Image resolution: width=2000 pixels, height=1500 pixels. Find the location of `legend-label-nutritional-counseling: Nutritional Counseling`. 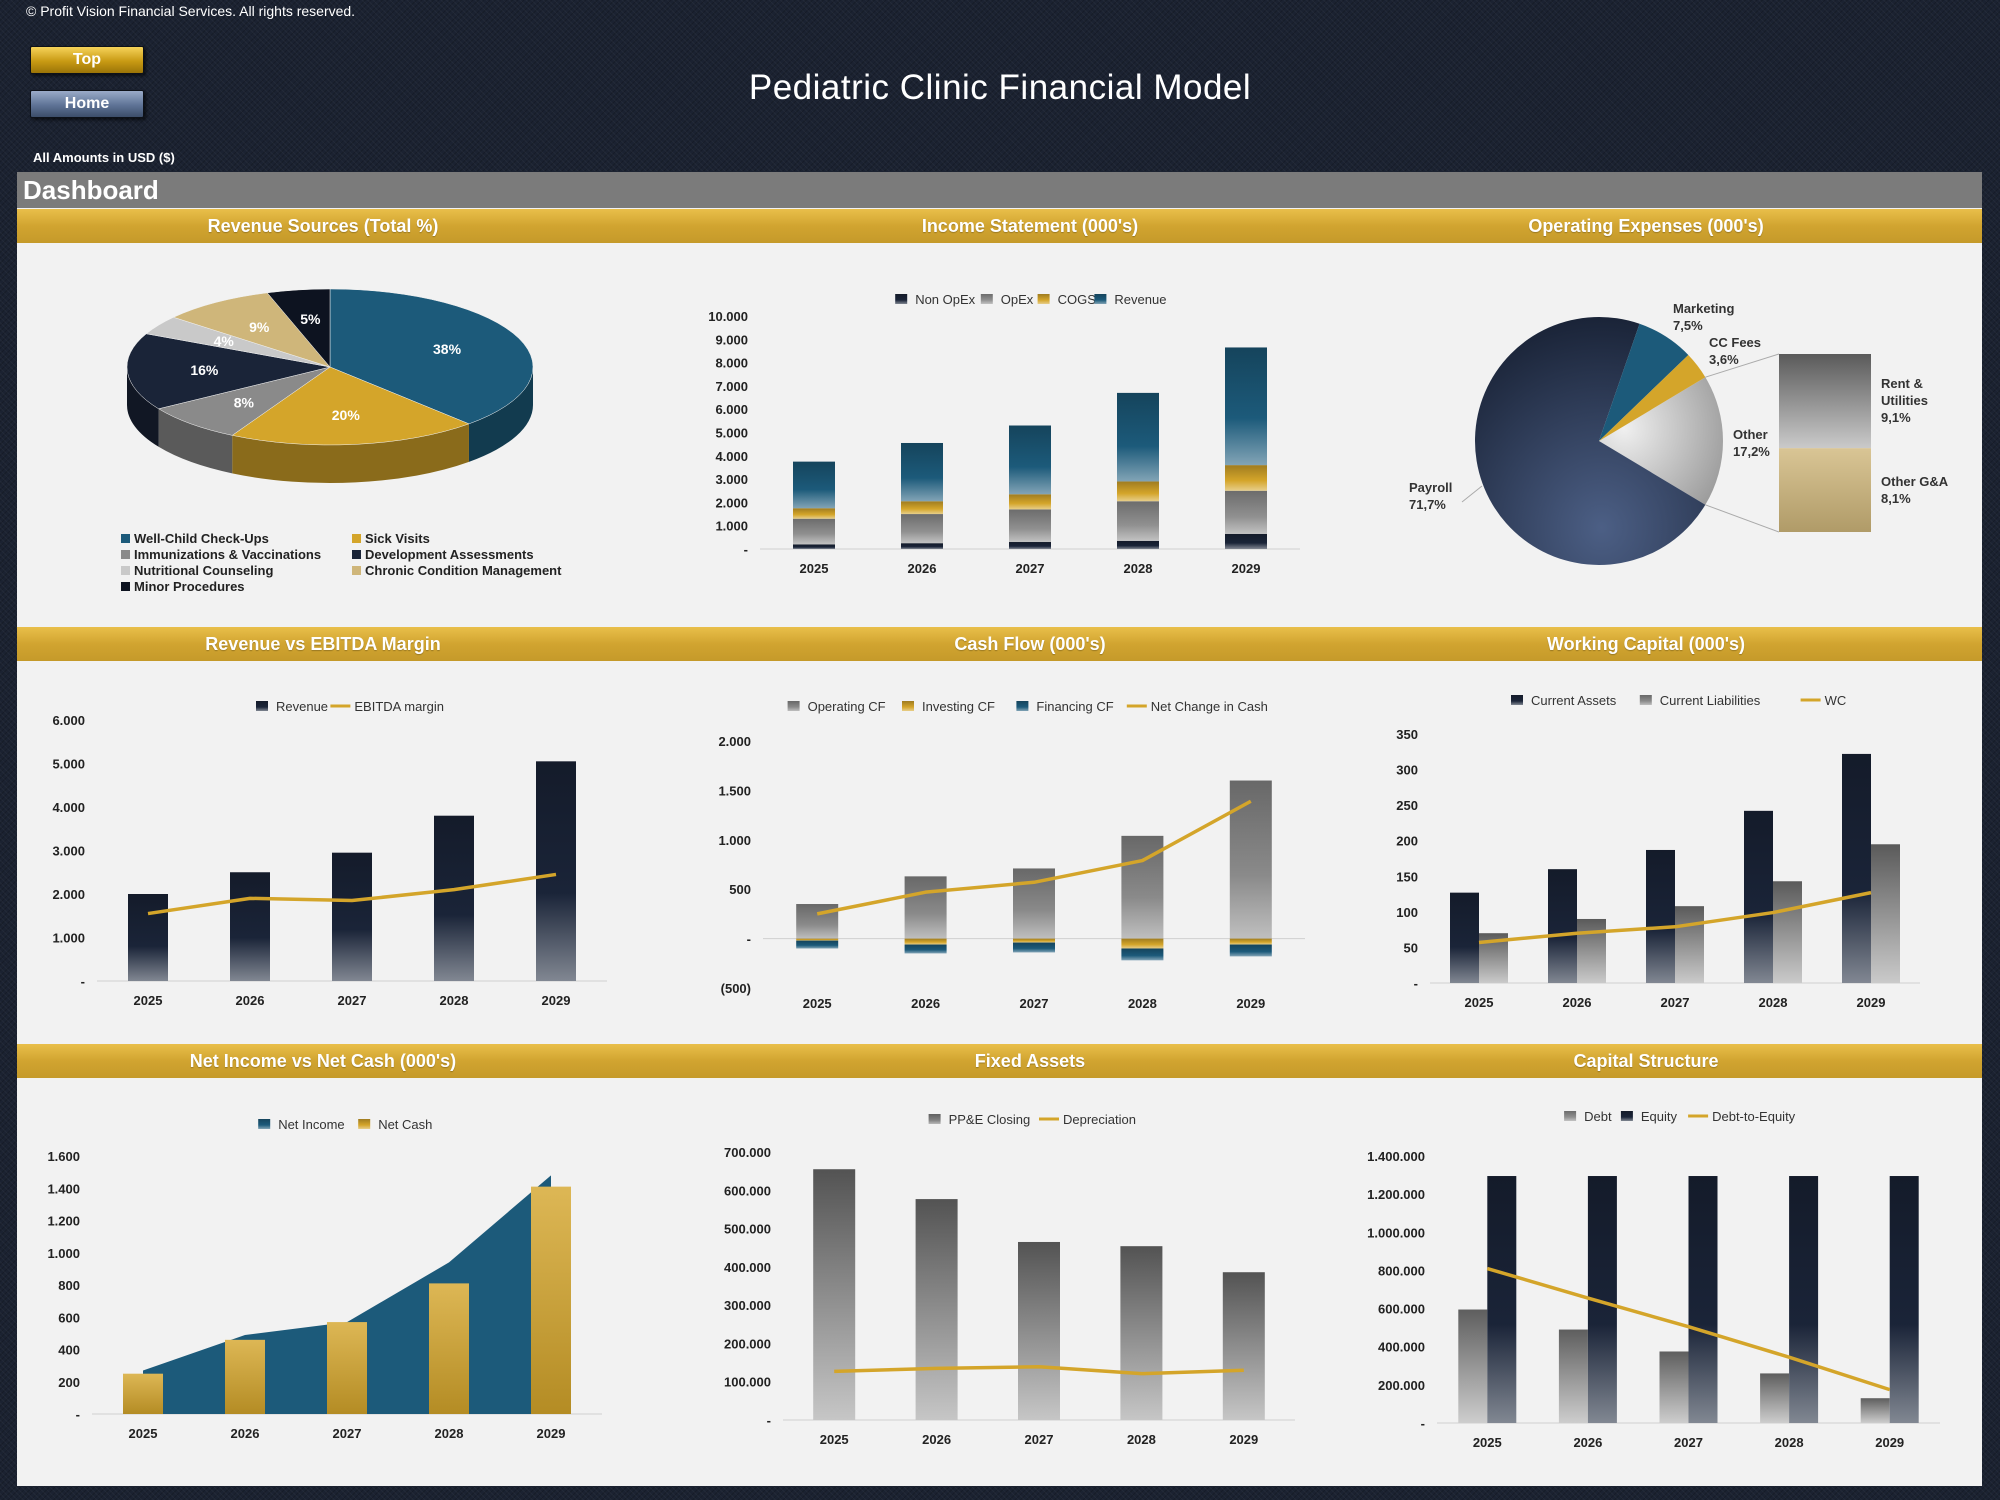

legend-label-nutritional-counseling: Nutritional Counseling is located at coordinates (203, 570).